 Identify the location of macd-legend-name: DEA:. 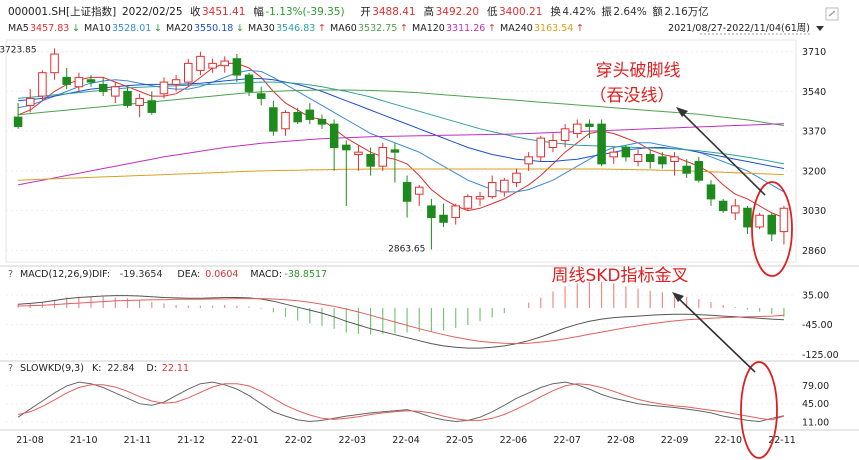
(188, 274).